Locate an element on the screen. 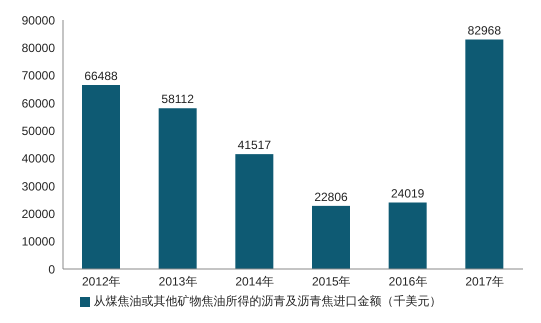 This screenshot has width=541, height=323. y-tick-label: 40000 is located at coordinates (39, 159).